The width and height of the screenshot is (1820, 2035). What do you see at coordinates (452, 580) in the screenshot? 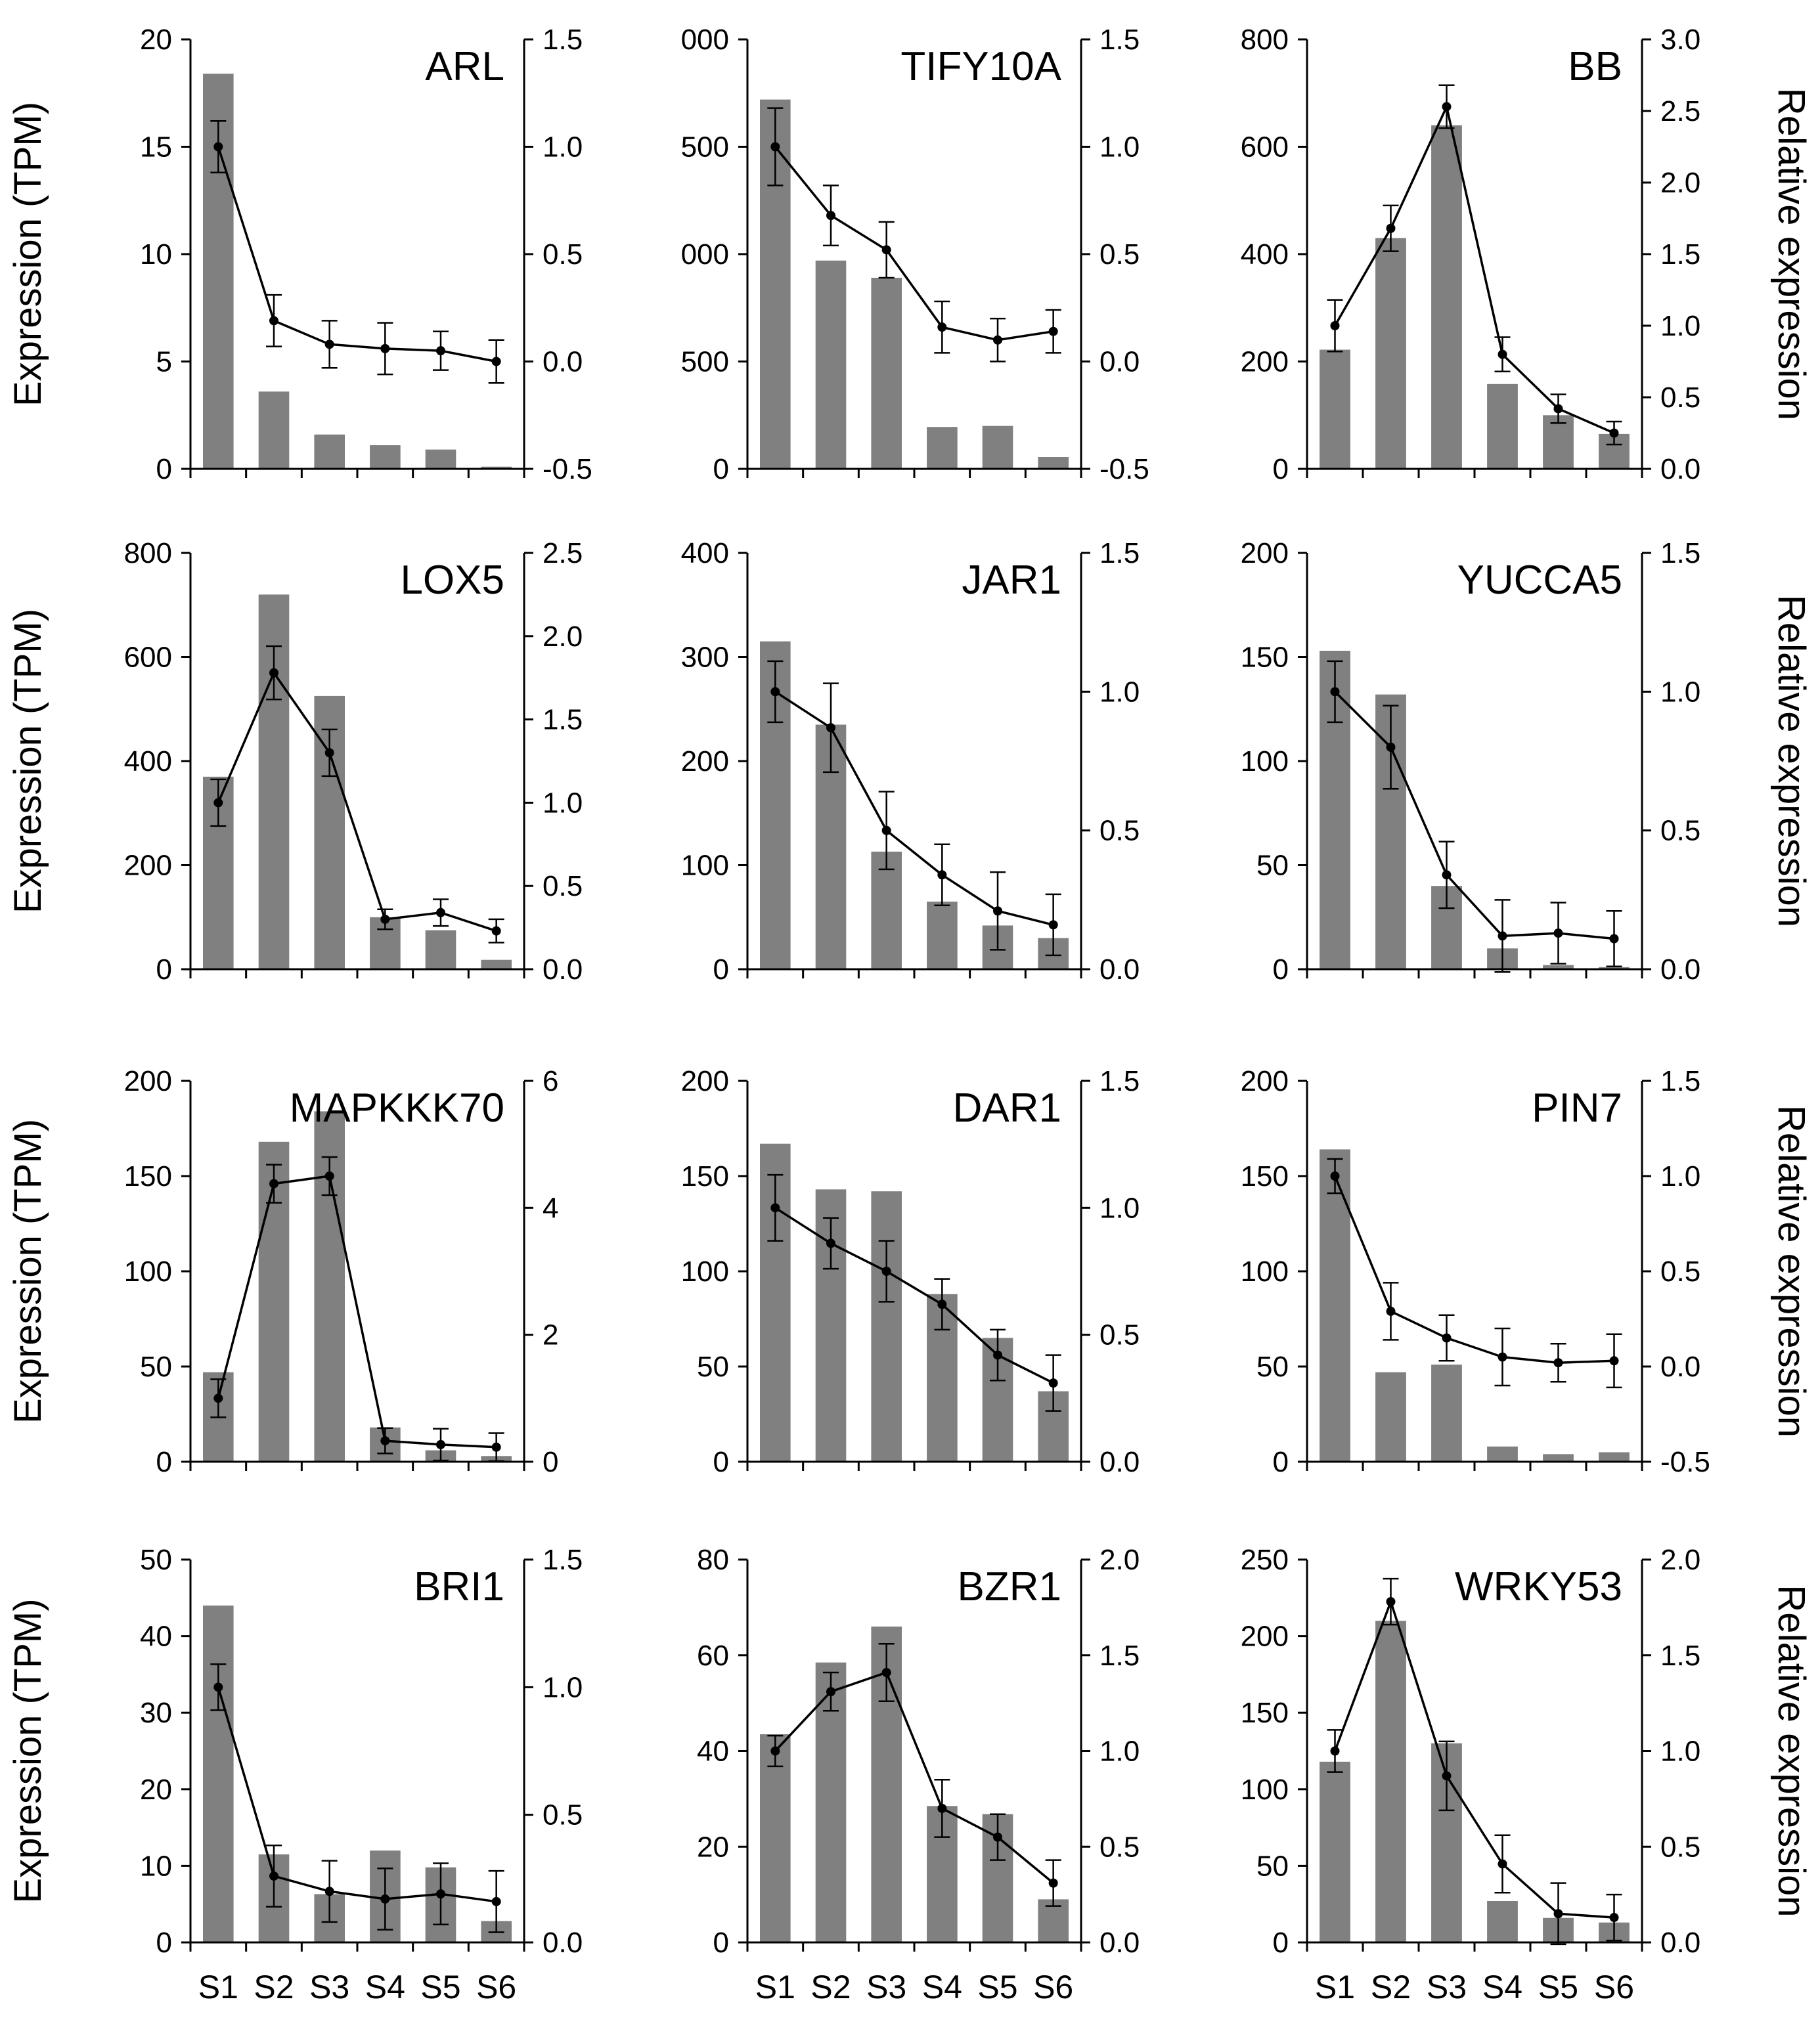
I see `gene-title: LOX5` at bounding box center [452, 580].